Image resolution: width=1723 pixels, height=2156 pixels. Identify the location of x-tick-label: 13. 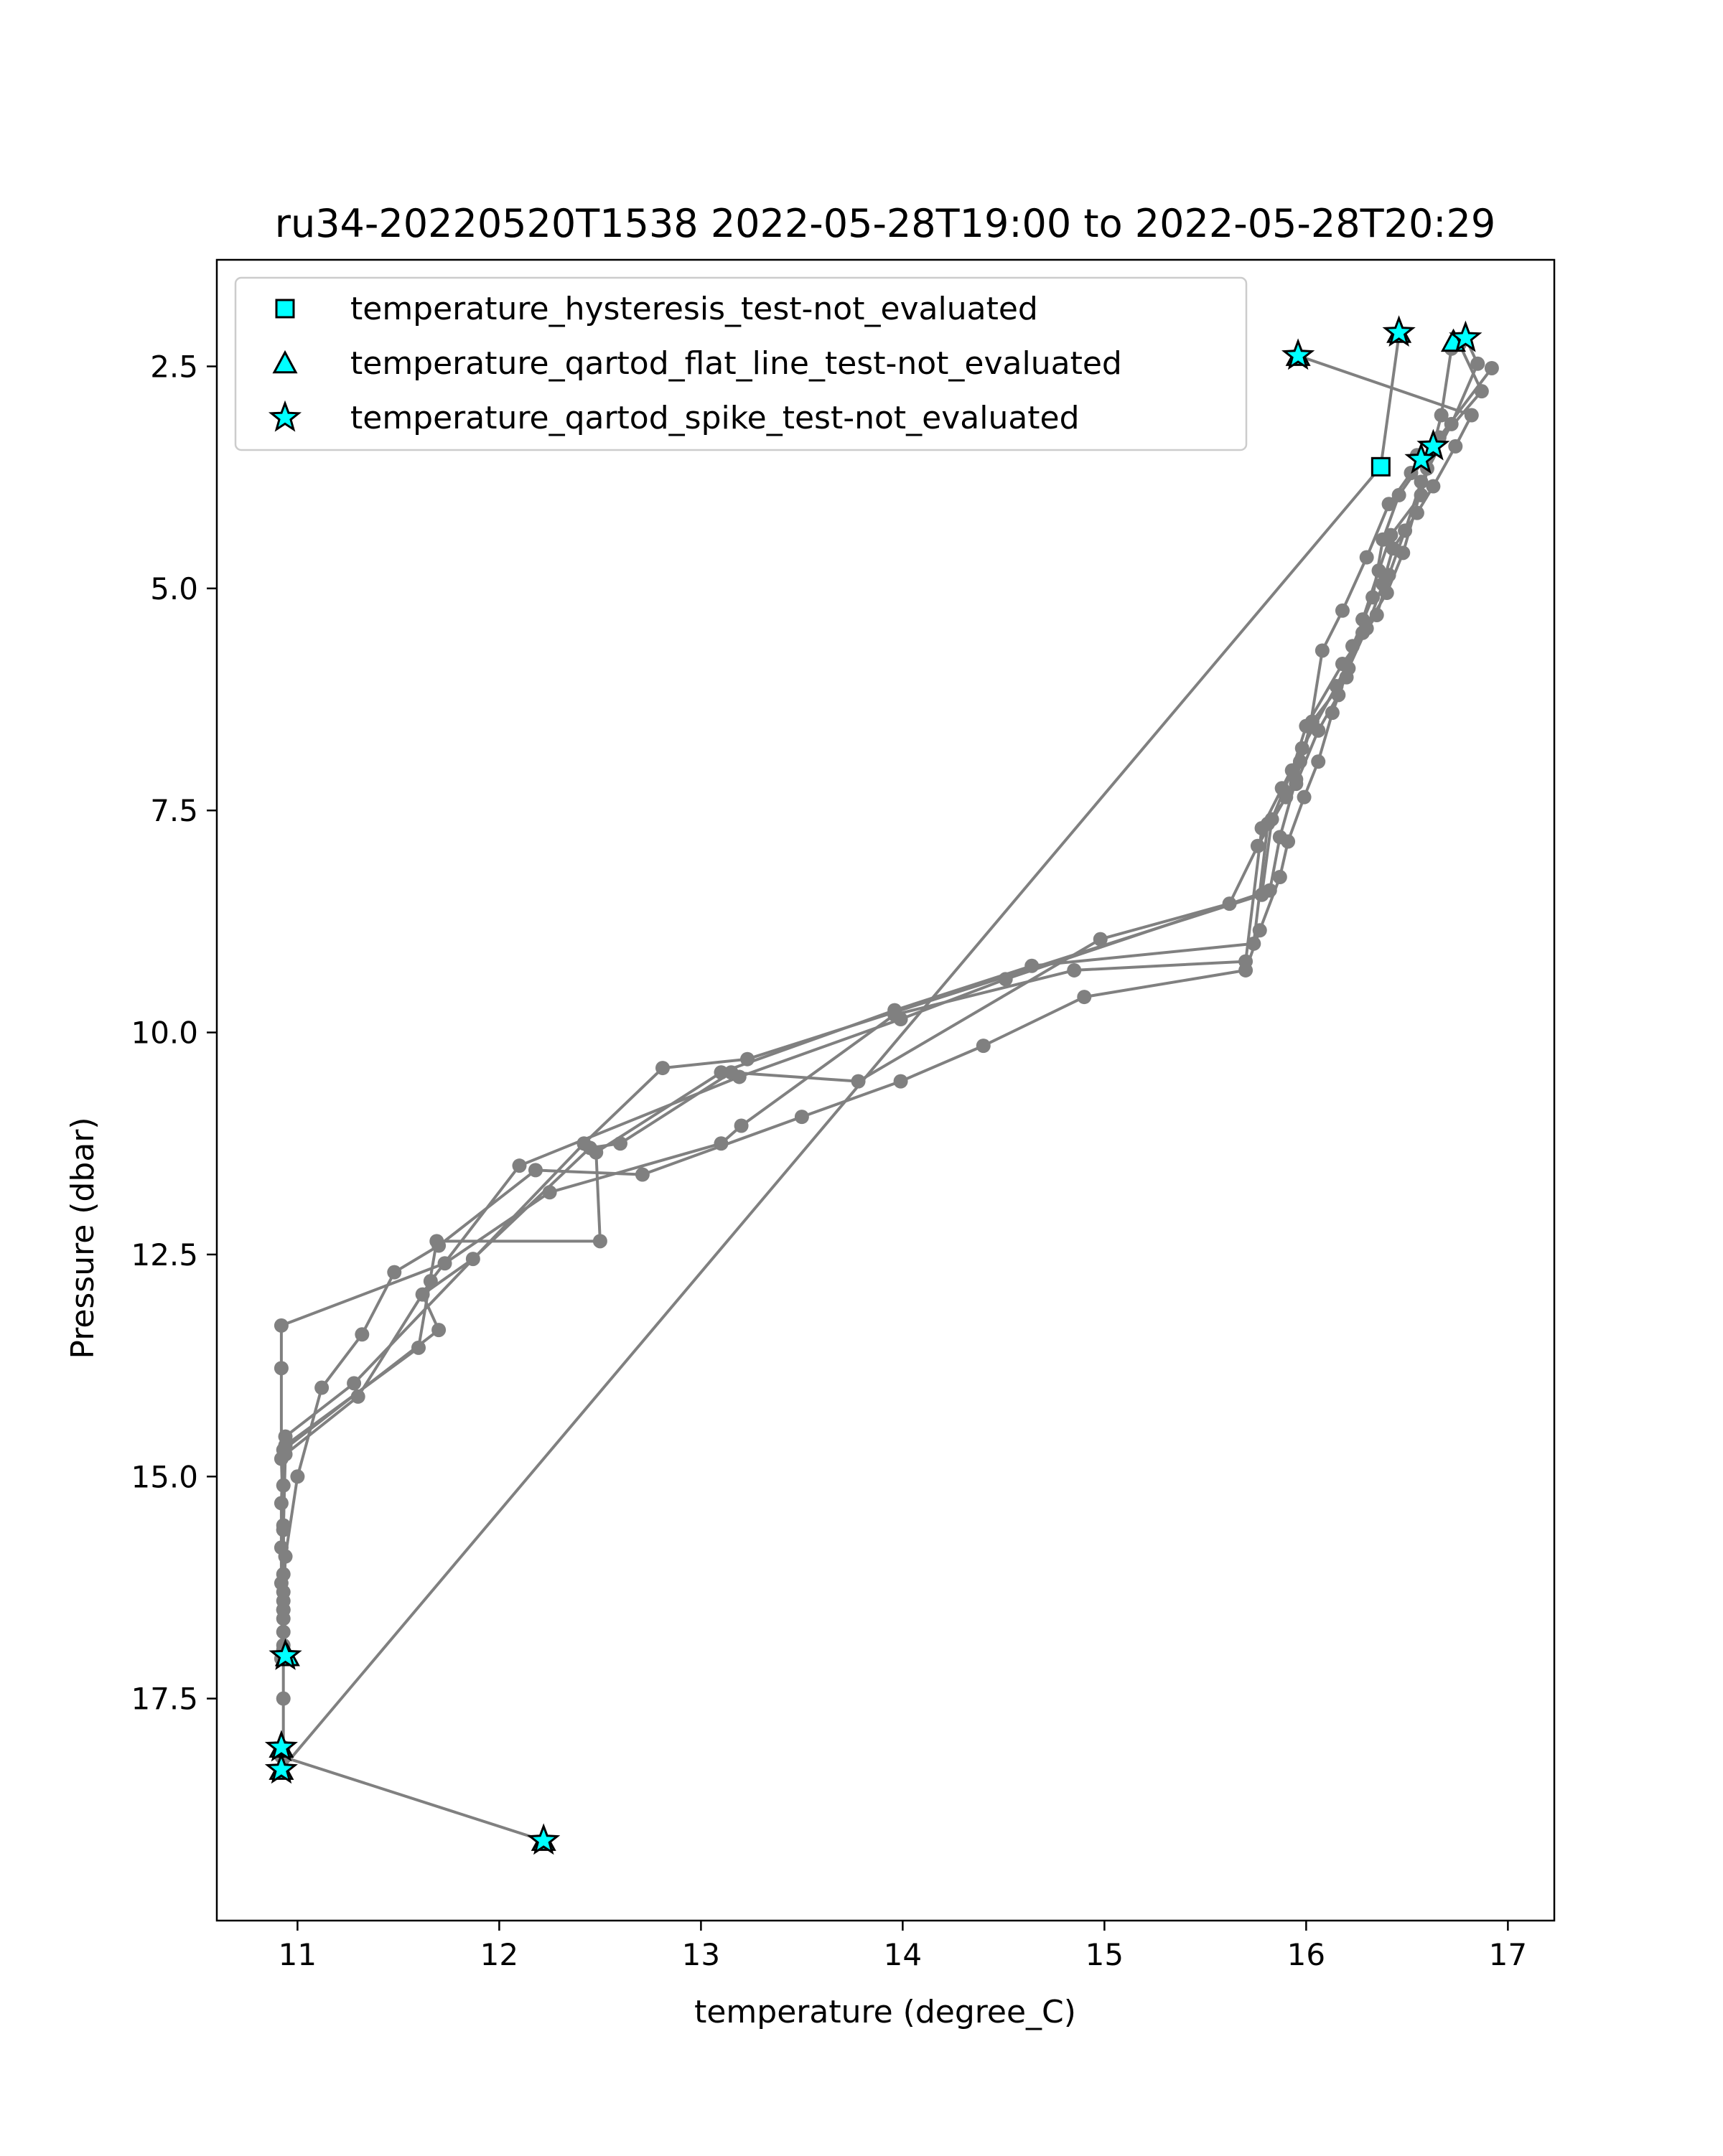
(701, 1954).